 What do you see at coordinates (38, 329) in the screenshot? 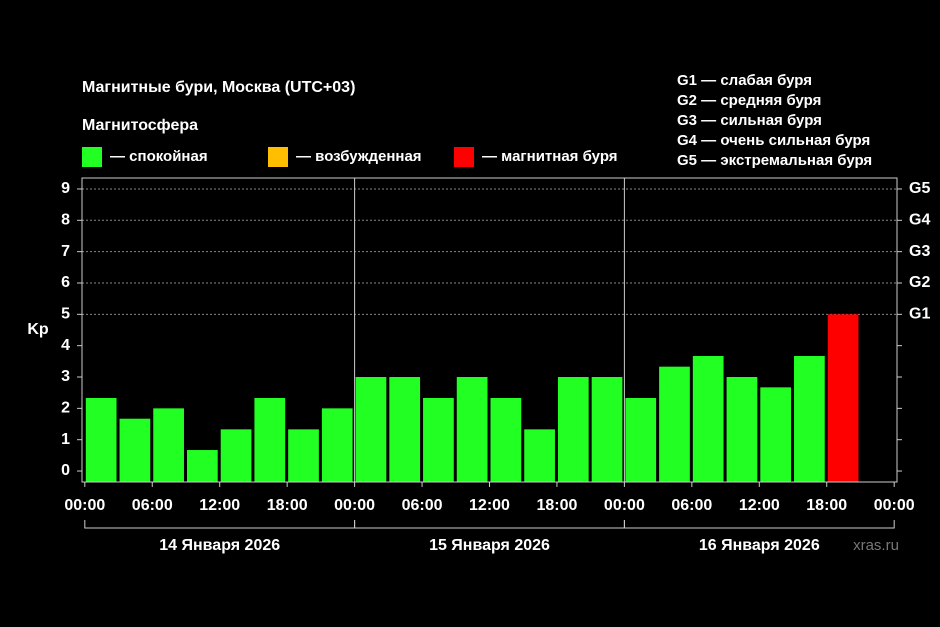
I see `y-axis-label: Kp` at bounding box center [38, 329].